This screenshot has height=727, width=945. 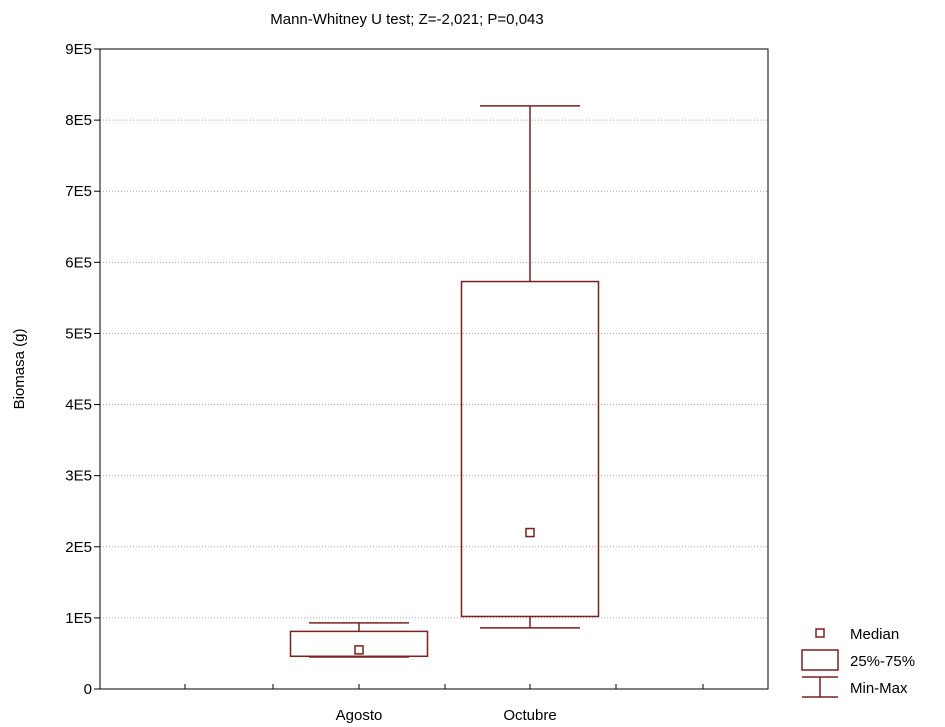 What do you see at coordinates (78, 49) in the screenshot?
I see `y-tick-label: 9E5` at bounding box center [78, 49].